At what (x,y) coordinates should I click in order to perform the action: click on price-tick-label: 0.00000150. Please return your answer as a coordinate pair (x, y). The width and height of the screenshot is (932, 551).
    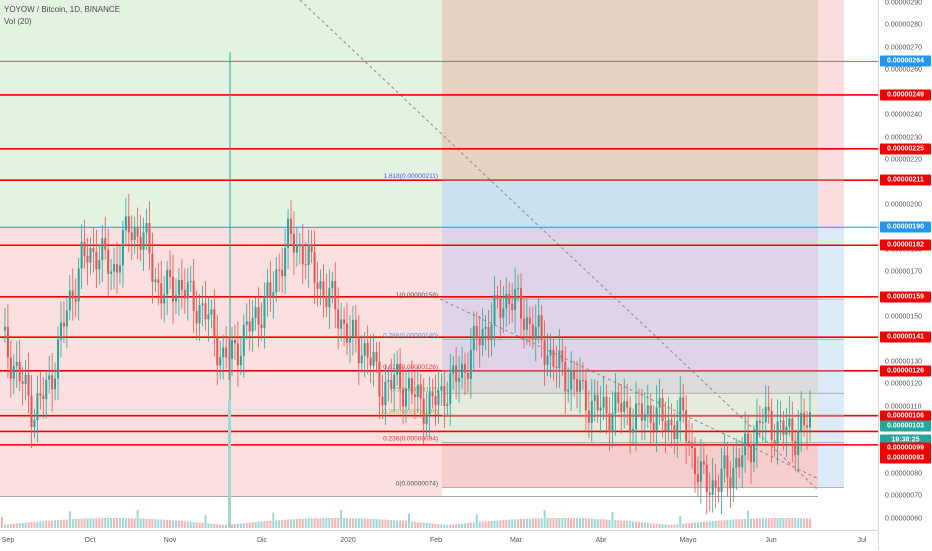
    Looking at the image, I should click on (903, 317).